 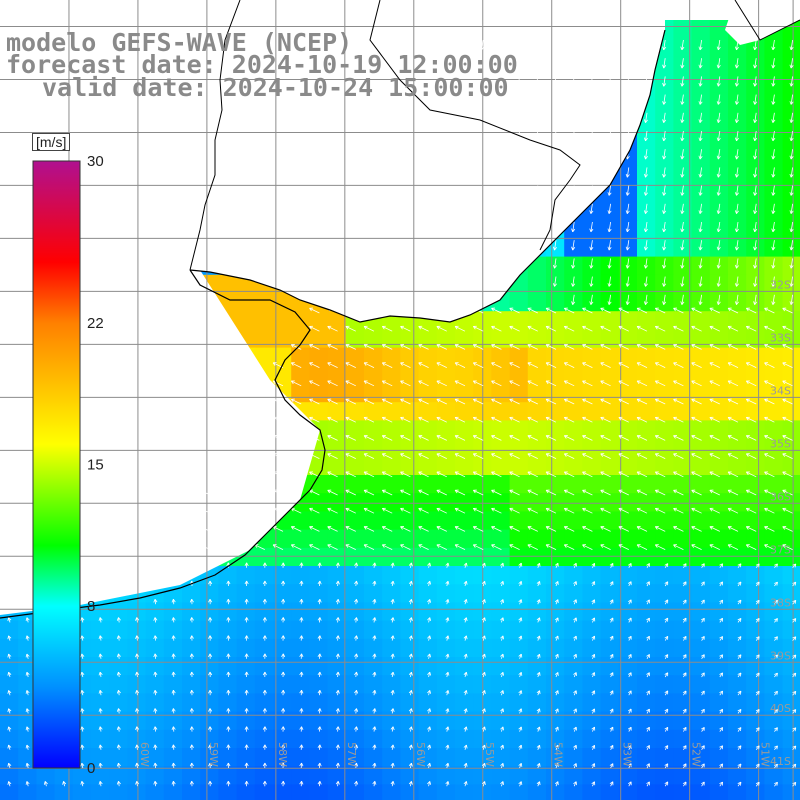 I want to click on lat-label-34S: 34S, so click(x=780, y=390).